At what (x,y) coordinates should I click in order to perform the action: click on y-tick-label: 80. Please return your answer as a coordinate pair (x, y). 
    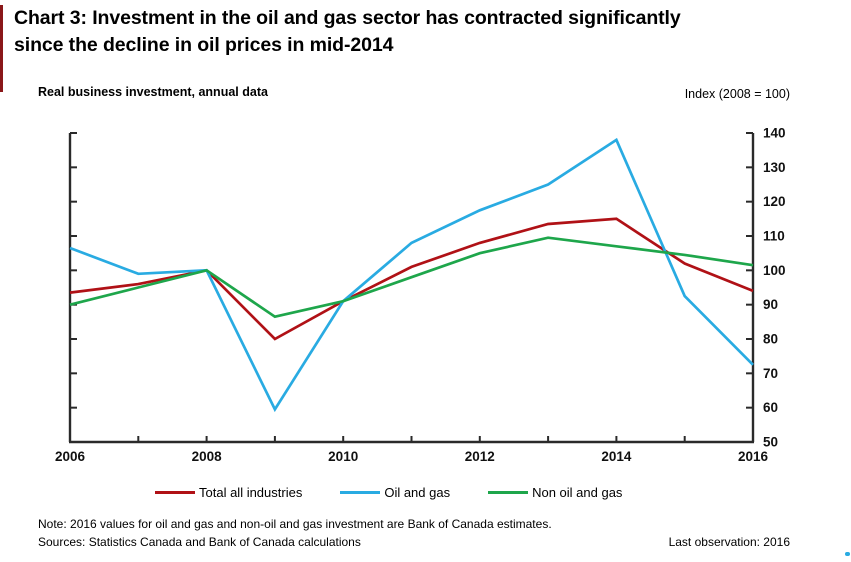
    Looking at the image, I should click on (770, 339).